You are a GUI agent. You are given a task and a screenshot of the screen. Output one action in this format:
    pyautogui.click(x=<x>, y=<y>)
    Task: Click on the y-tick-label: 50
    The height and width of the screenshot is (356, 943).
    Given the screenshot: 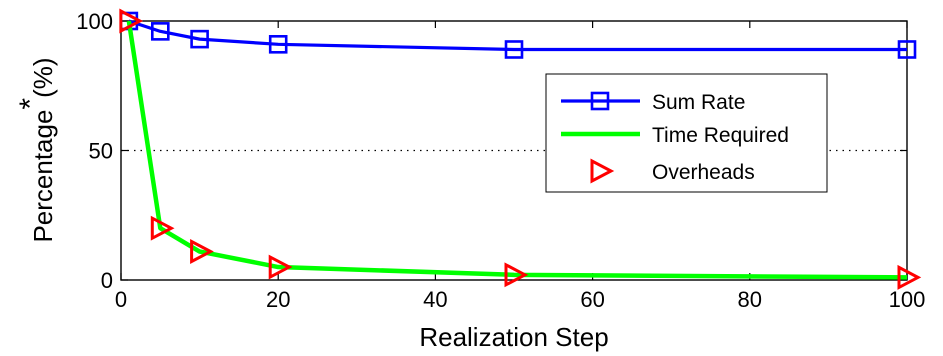 What is the action you would take?
    pyautogui.click(x=101, y=151)
    